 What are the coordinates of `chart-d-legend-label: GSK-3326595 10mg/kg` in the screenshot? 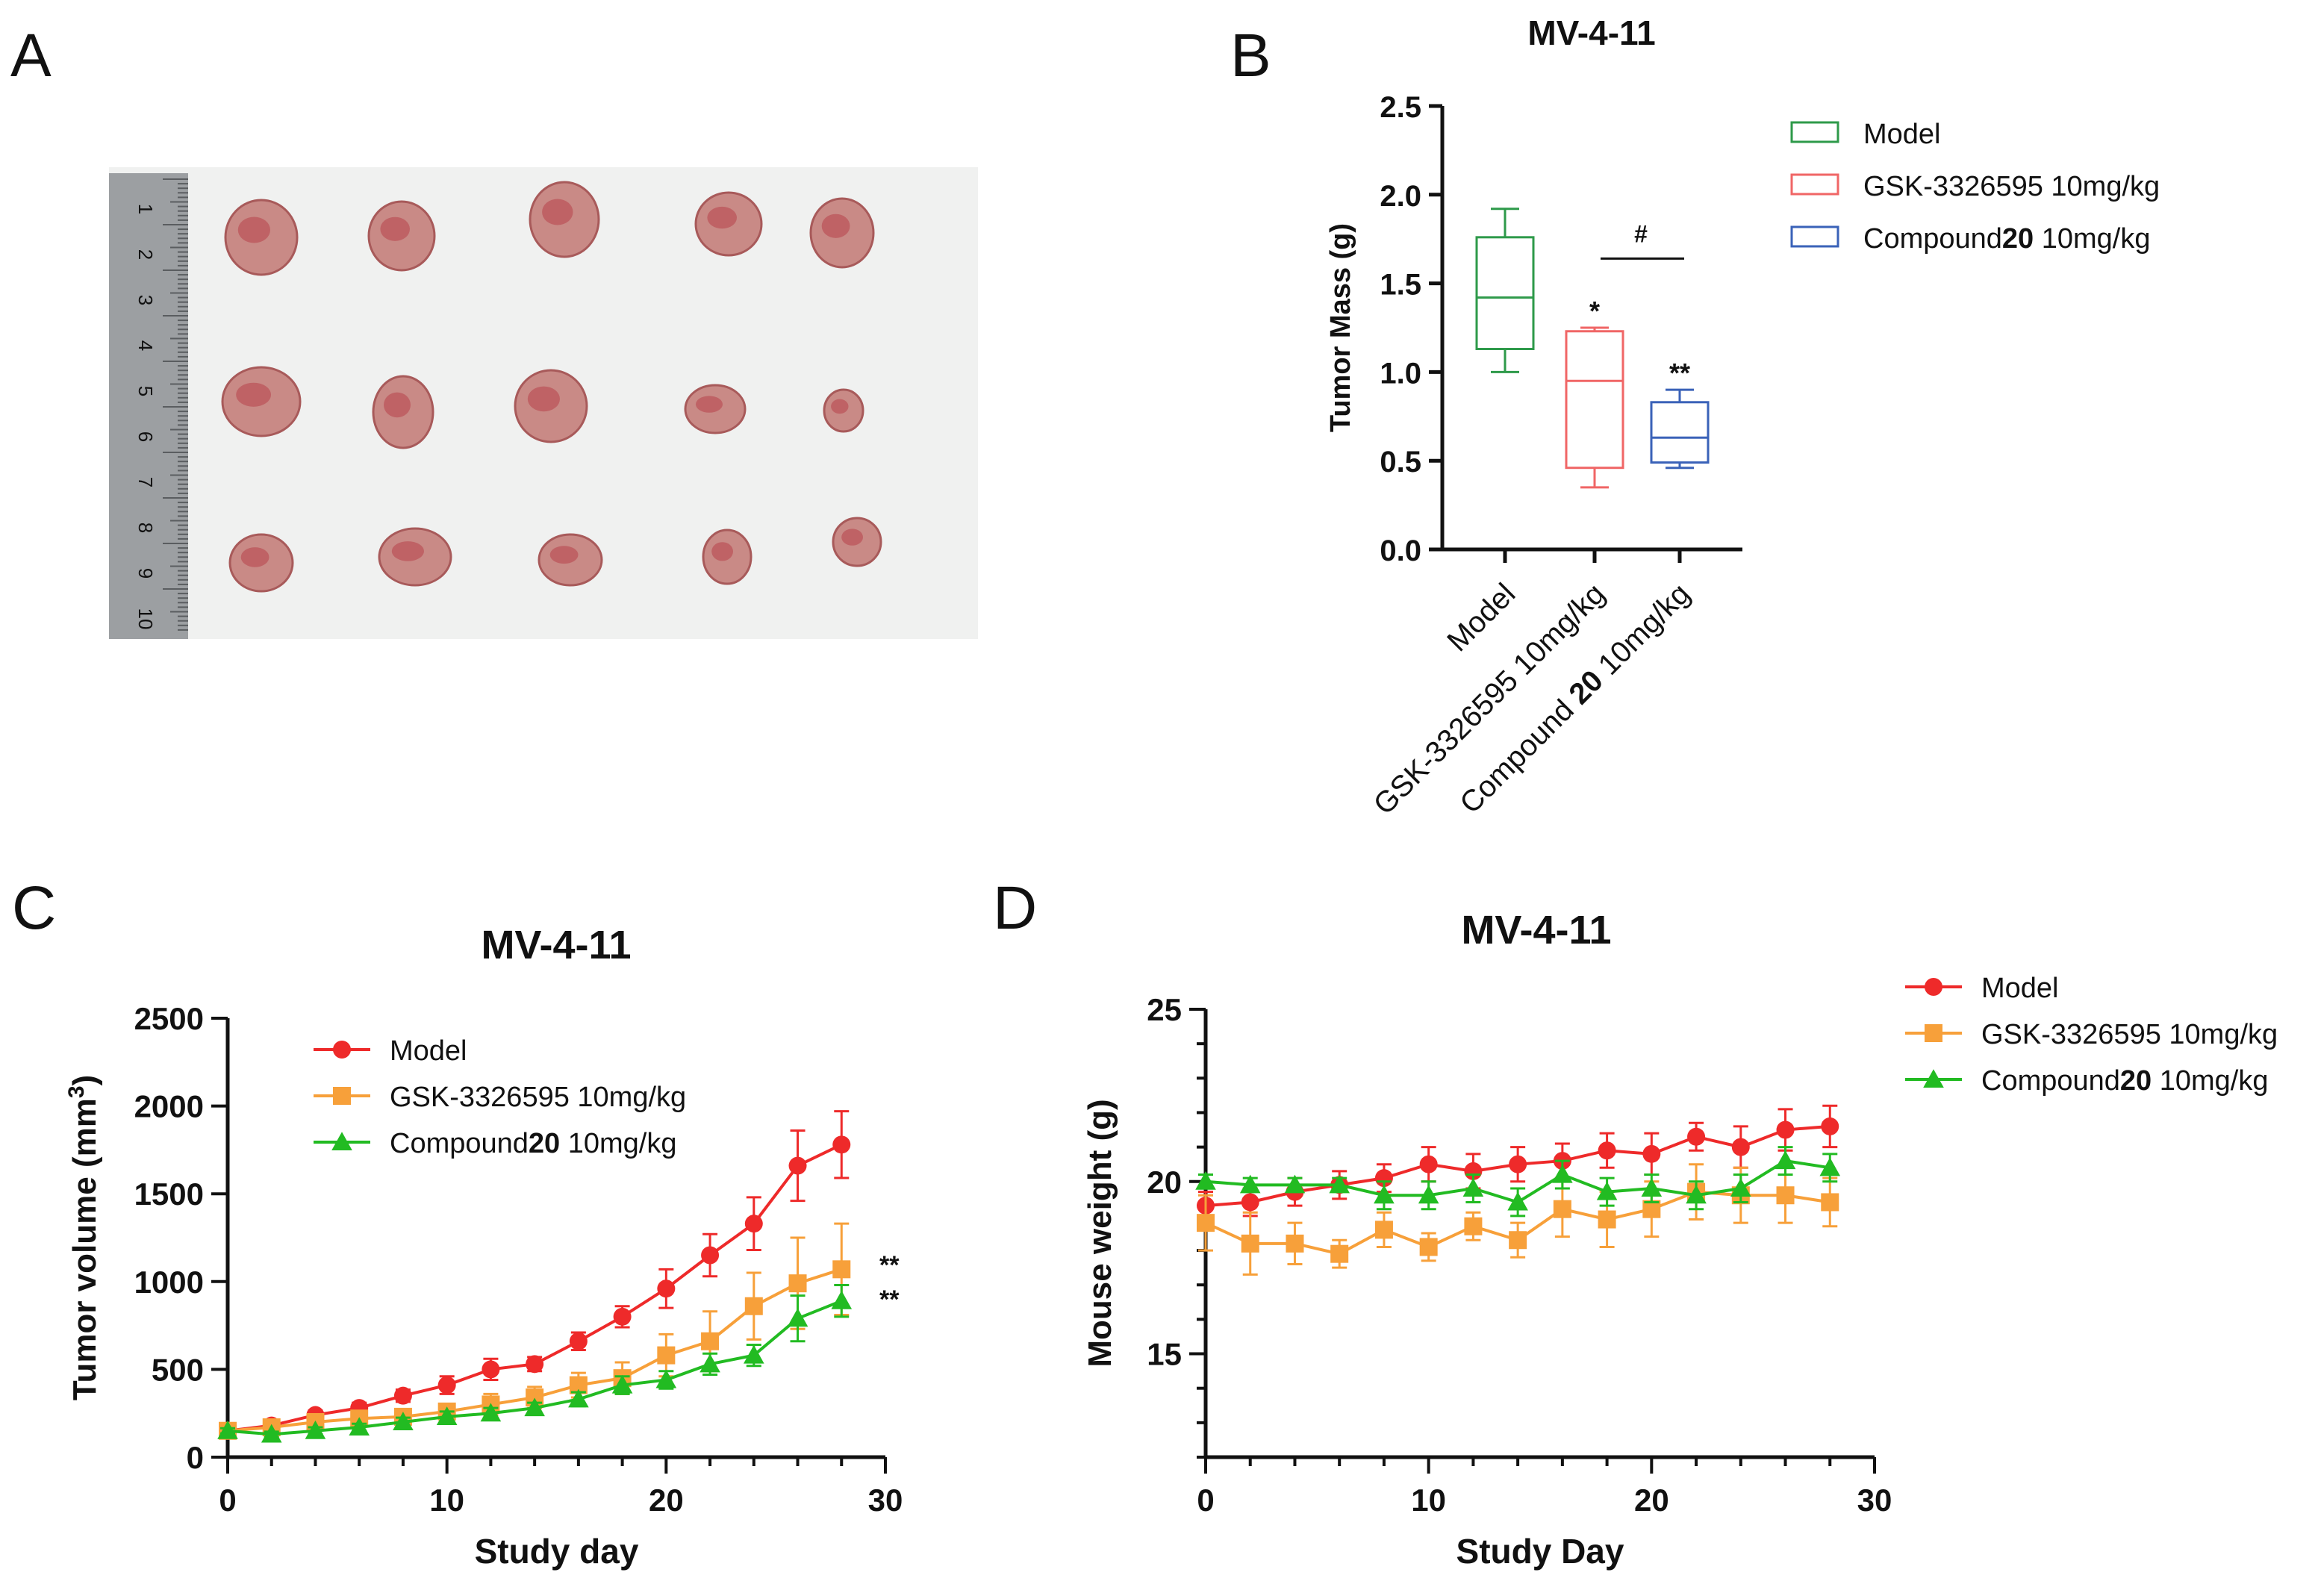 It's located at (2129, 1034).